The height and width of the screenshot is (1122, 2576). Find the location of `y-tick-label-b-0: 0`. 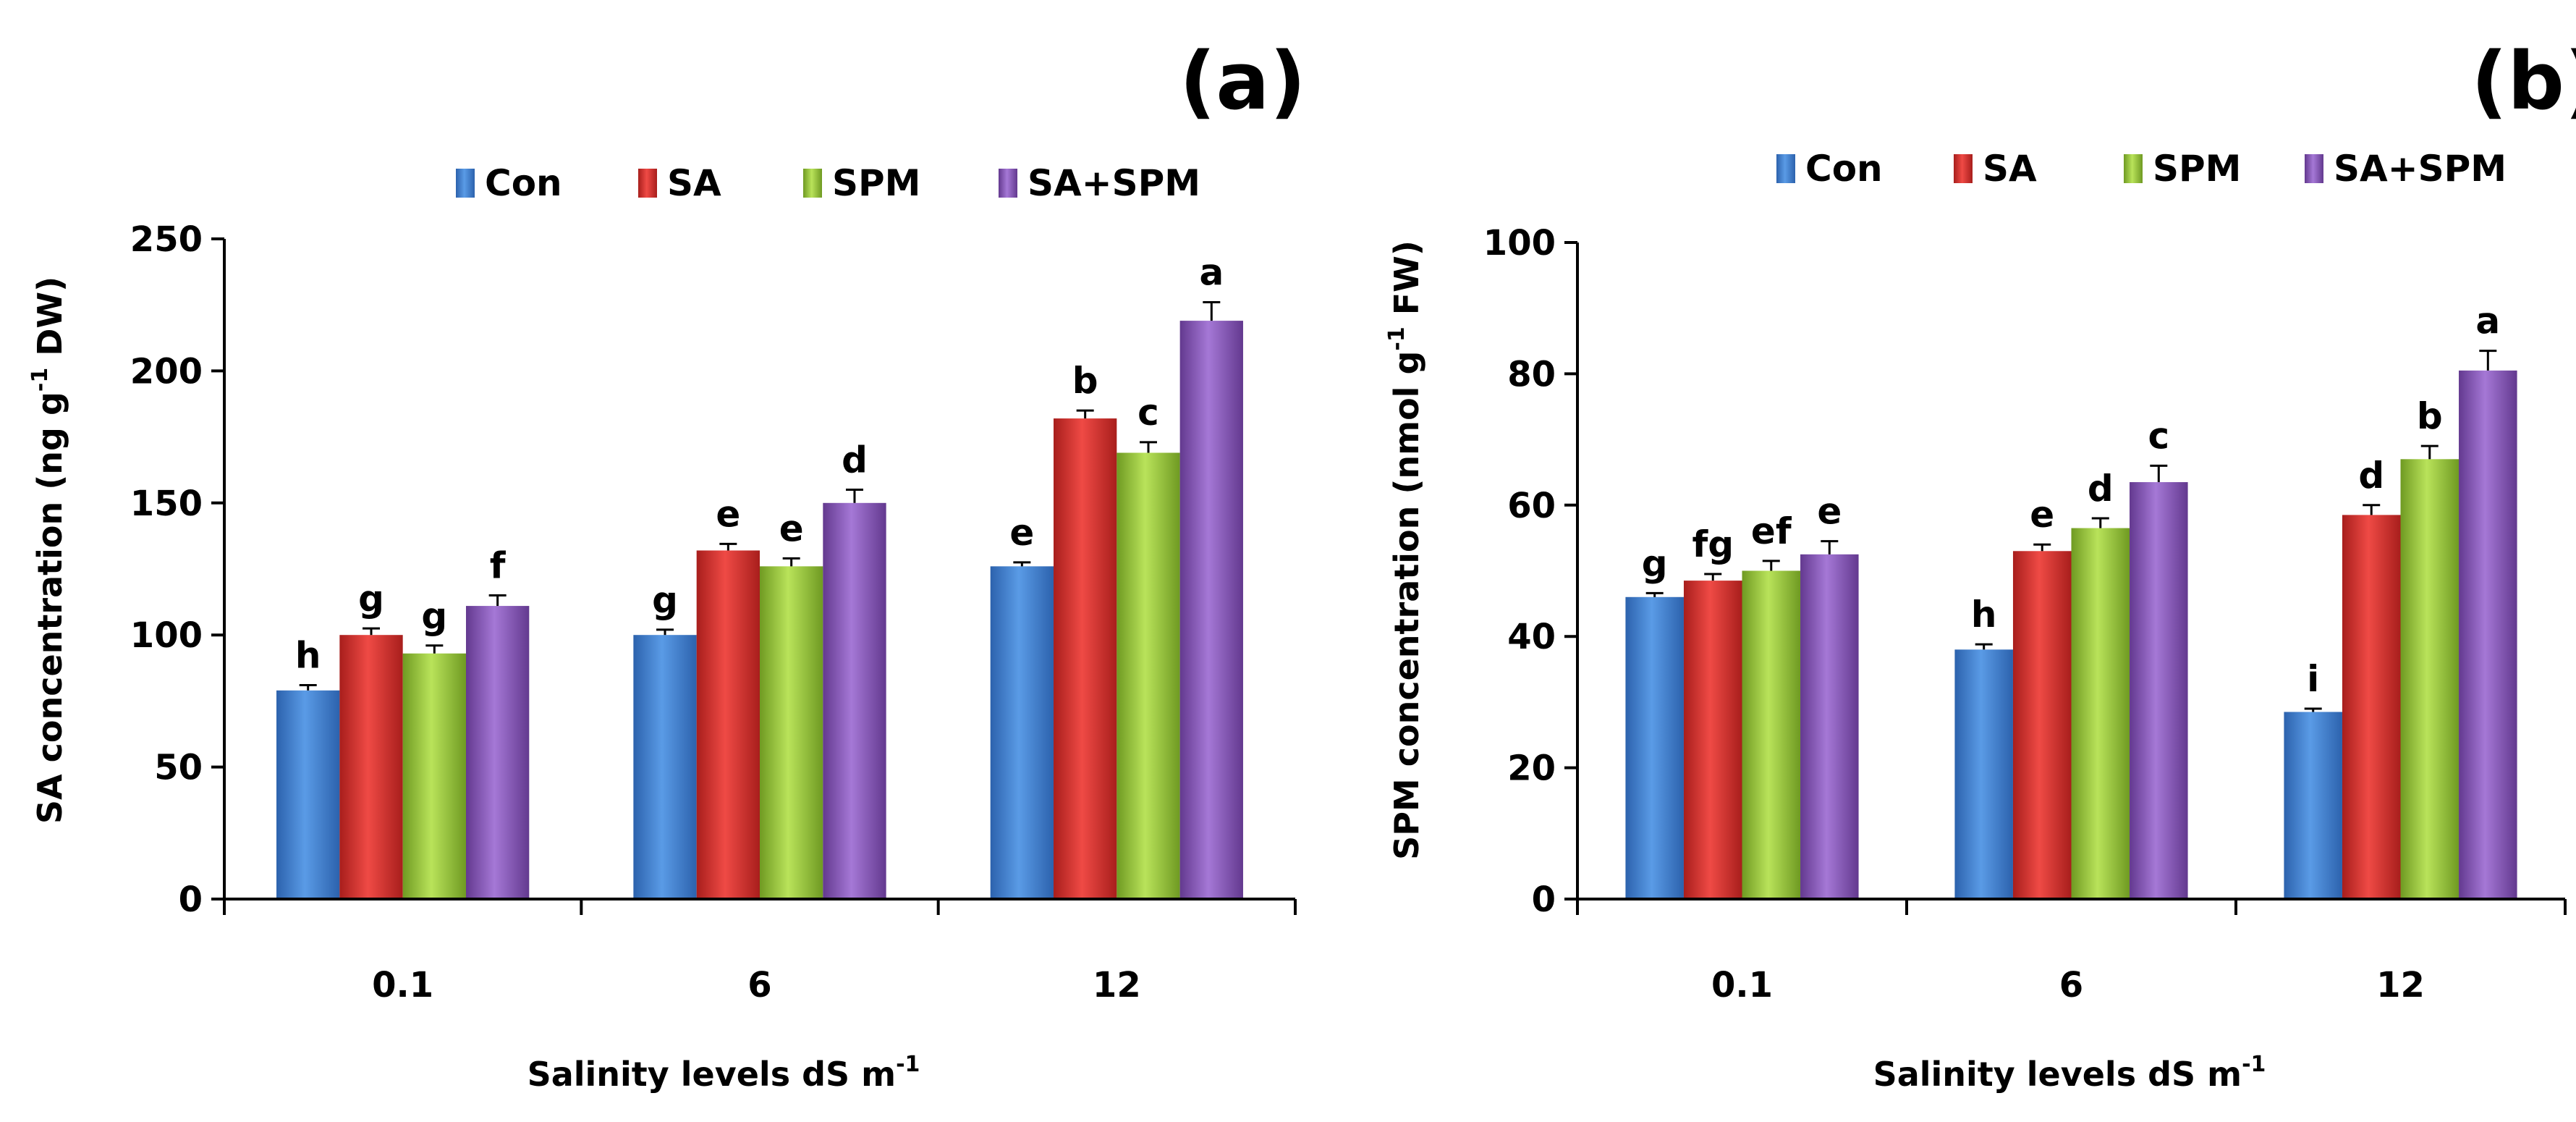

y-tick-label-b-0: 0 is located at coordinates (1544, 900).